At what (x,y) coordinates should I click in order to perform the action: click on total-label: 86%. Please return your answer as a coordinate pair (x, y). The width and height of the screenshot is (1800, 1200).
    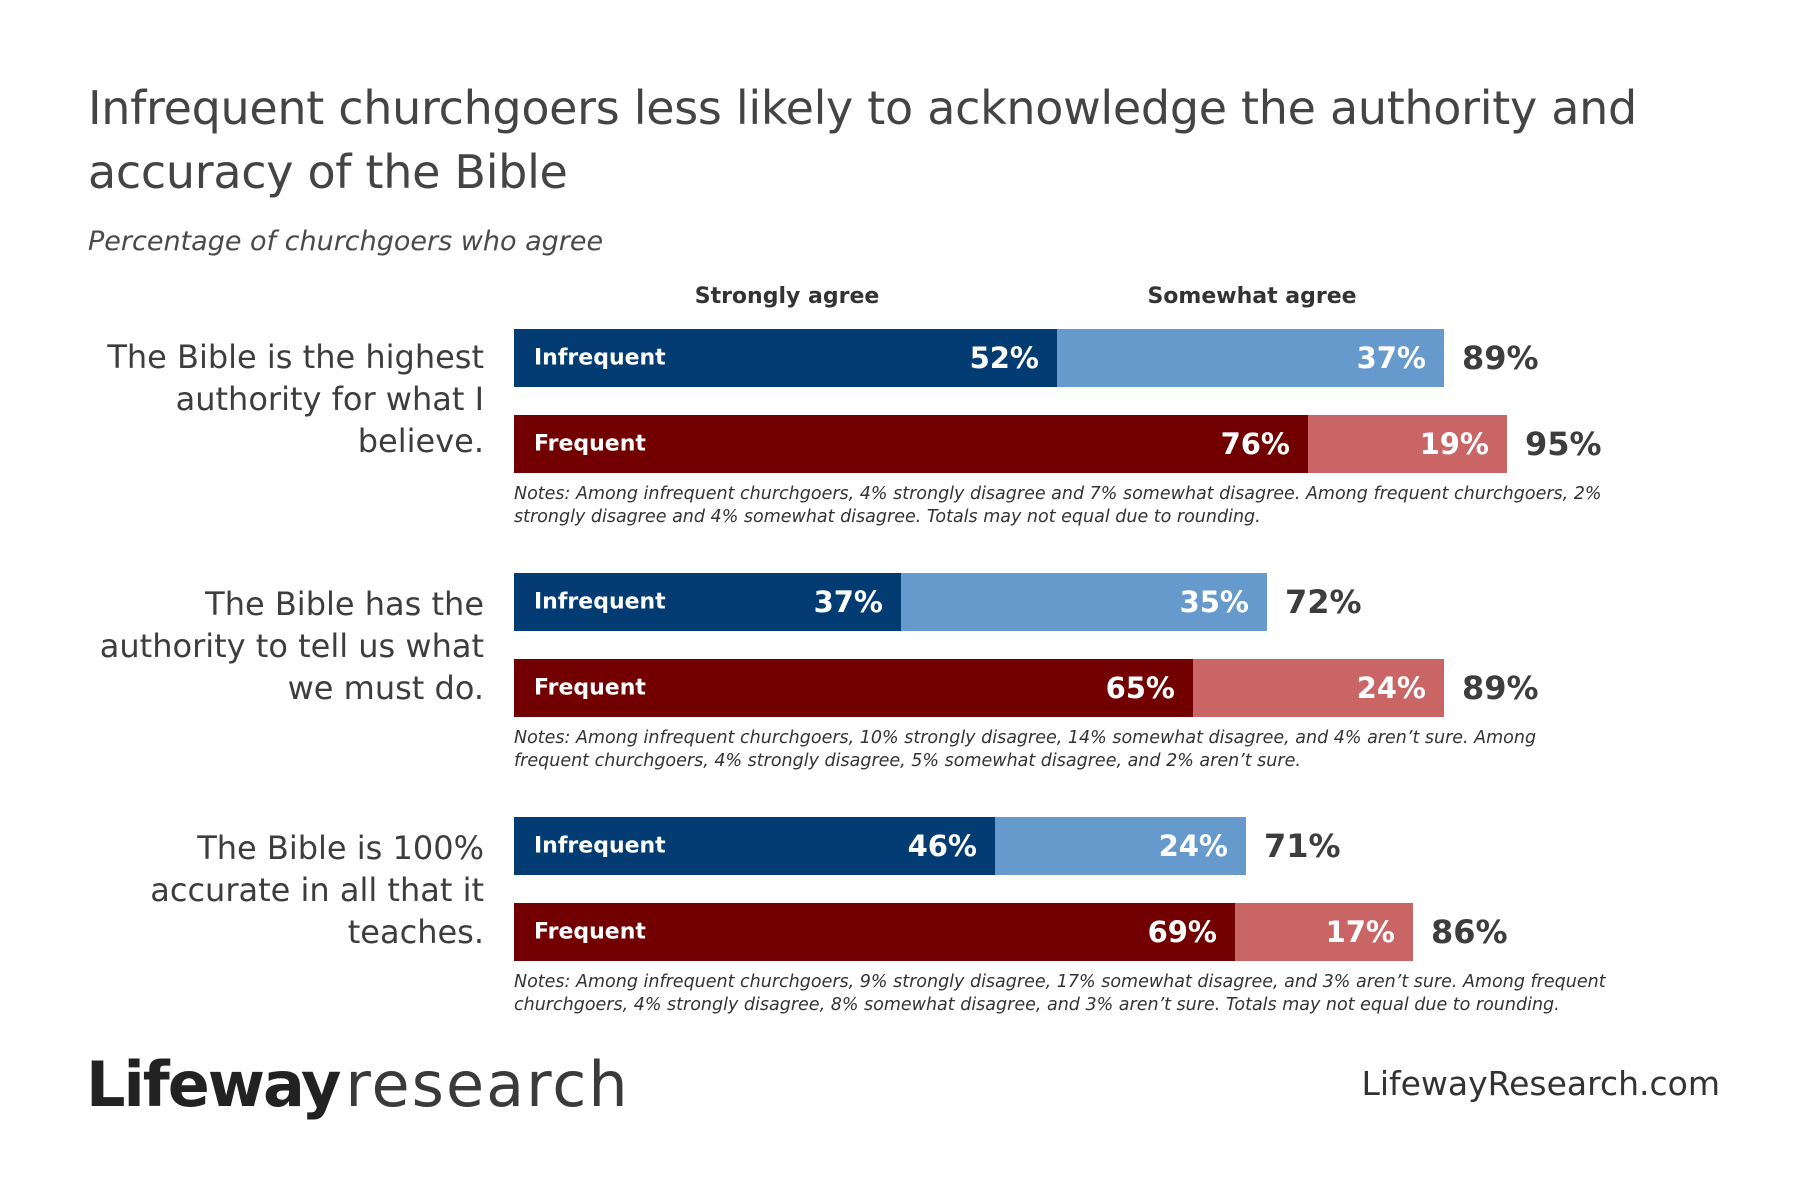
    Looking at the image, I should click on (1469, 932).